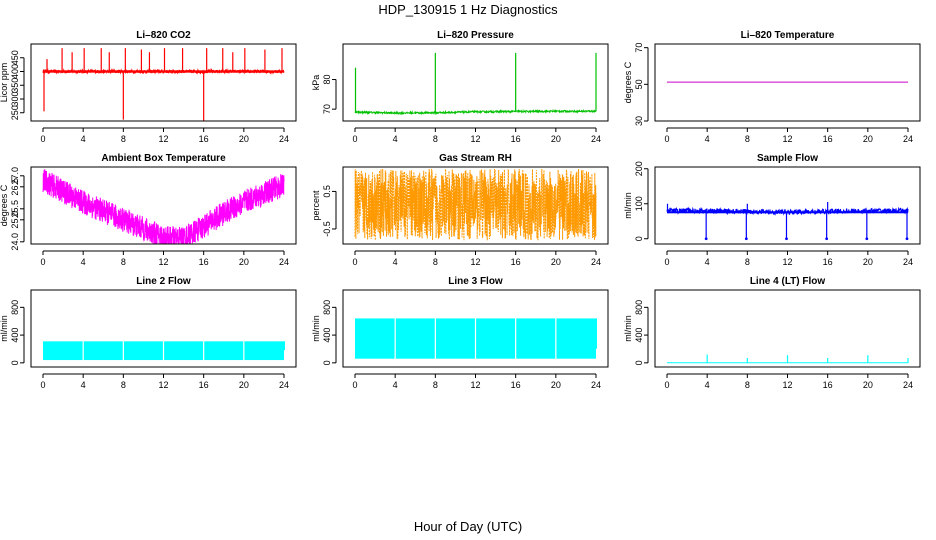 This screenshot has width=936, height=540. What do you see at coordinates (15, 242) in the screenshot?
I see `y-tick-label: 24.0` at bounding box center [15, 242].